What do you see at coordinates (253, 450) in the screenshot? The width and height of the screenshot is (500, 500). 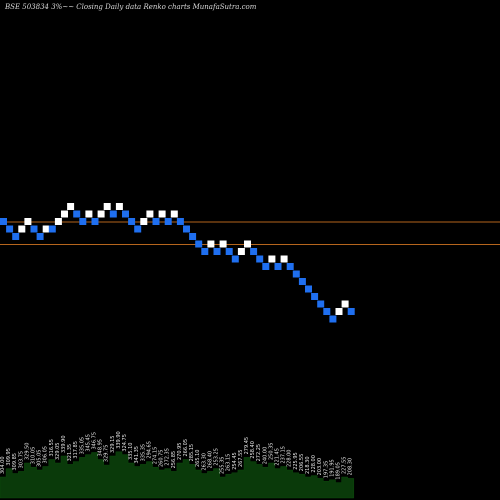 I see `price-label: 258.40` at bounding box center [253, 450].